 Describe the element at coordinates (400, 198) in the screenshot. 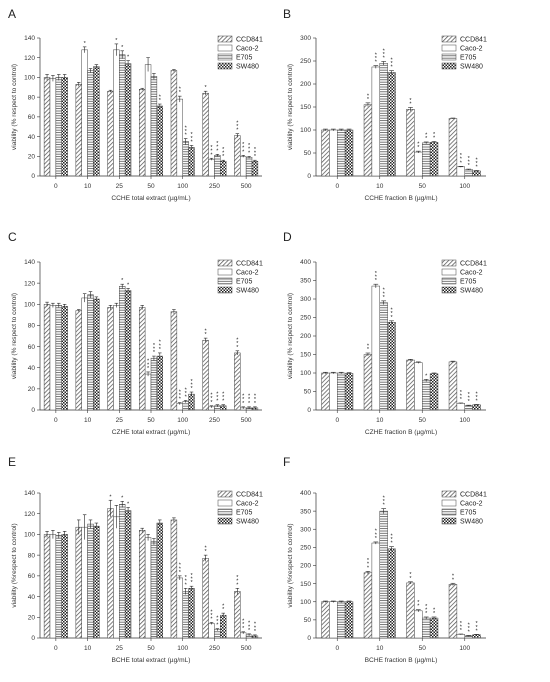

I see `x-axis-title: CCHE fraction B (µg/mL)` at that location.